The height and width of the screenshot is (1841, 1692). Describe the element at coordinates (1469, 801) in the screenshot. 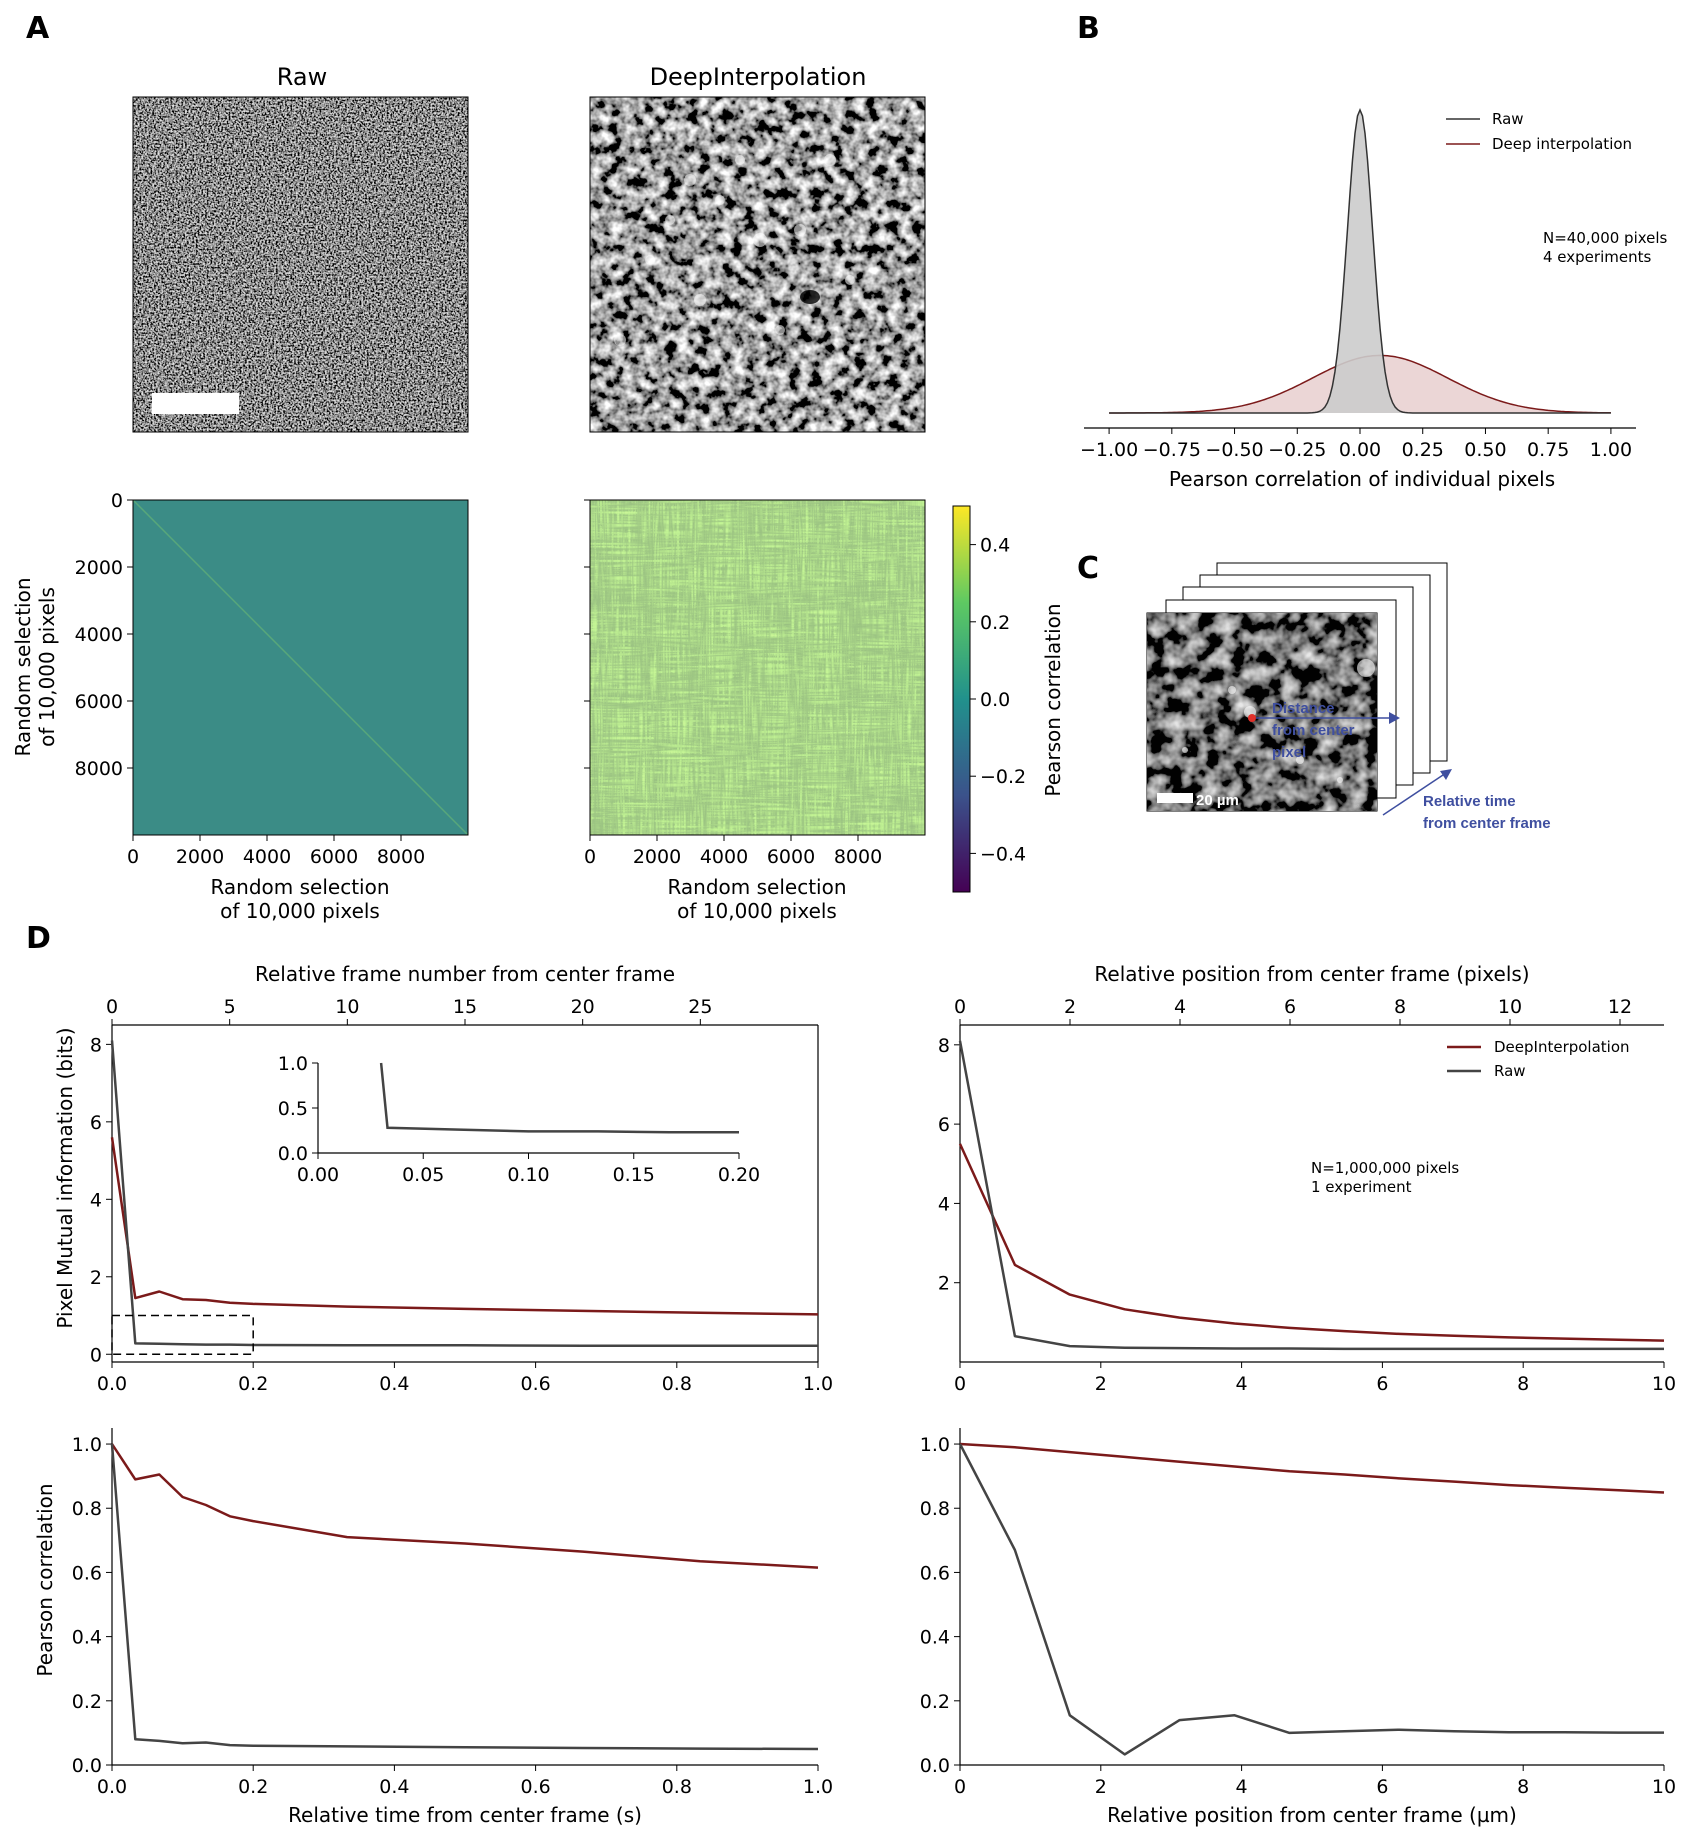

I see `annotation-time-line1: Relative time` at that location.